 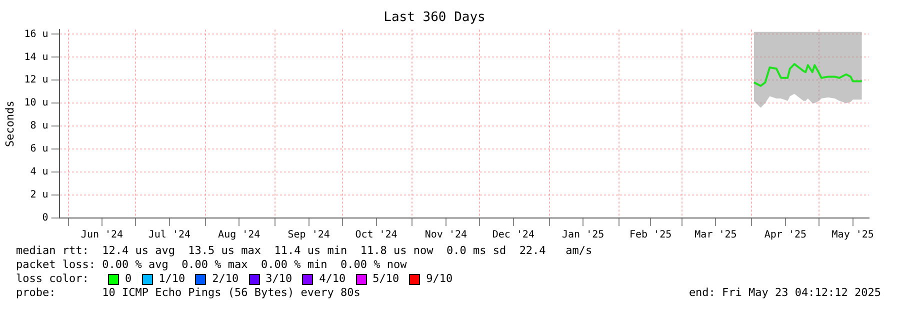 I want to click on x-tick-label: Mar '25, so click(x=715, y=235).